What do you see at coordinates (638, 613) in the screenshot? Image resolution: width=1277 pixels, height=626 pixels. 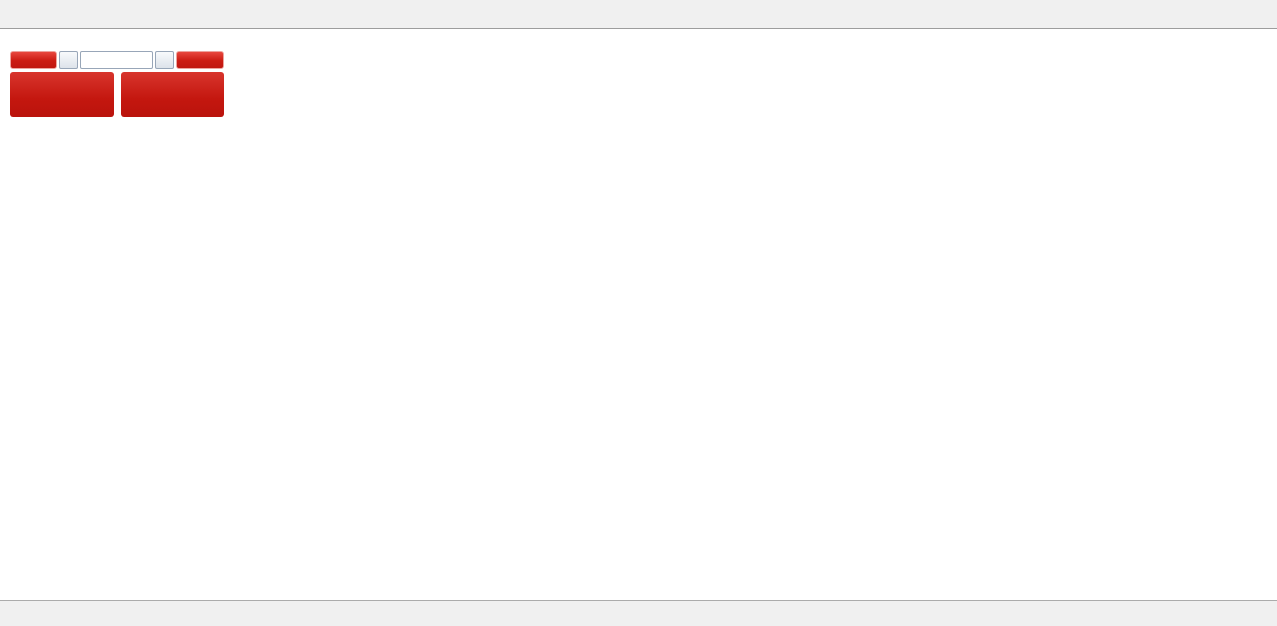 I see `chart-tabs-bar` at bounding box center [638, 613].